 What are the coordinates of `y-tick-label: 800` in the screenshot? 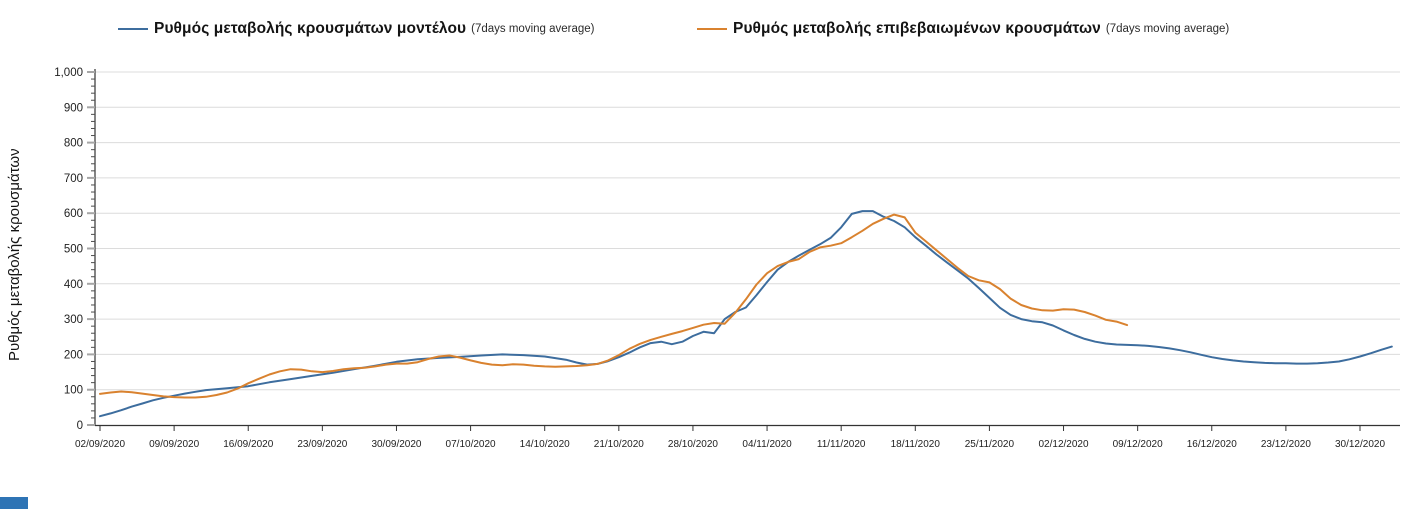 It's located at (73, 144).